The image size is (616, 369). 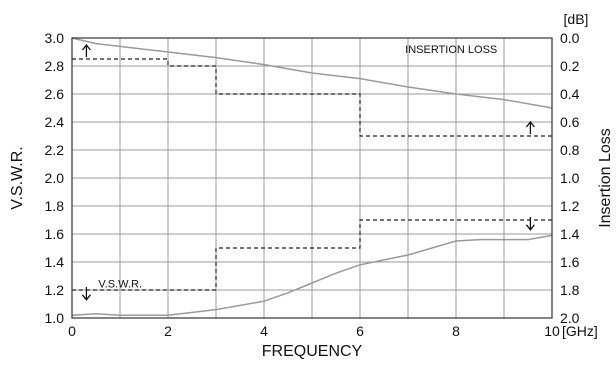 I want to click on y-right-tick-label: 1.2, so click(x=570, y=206).